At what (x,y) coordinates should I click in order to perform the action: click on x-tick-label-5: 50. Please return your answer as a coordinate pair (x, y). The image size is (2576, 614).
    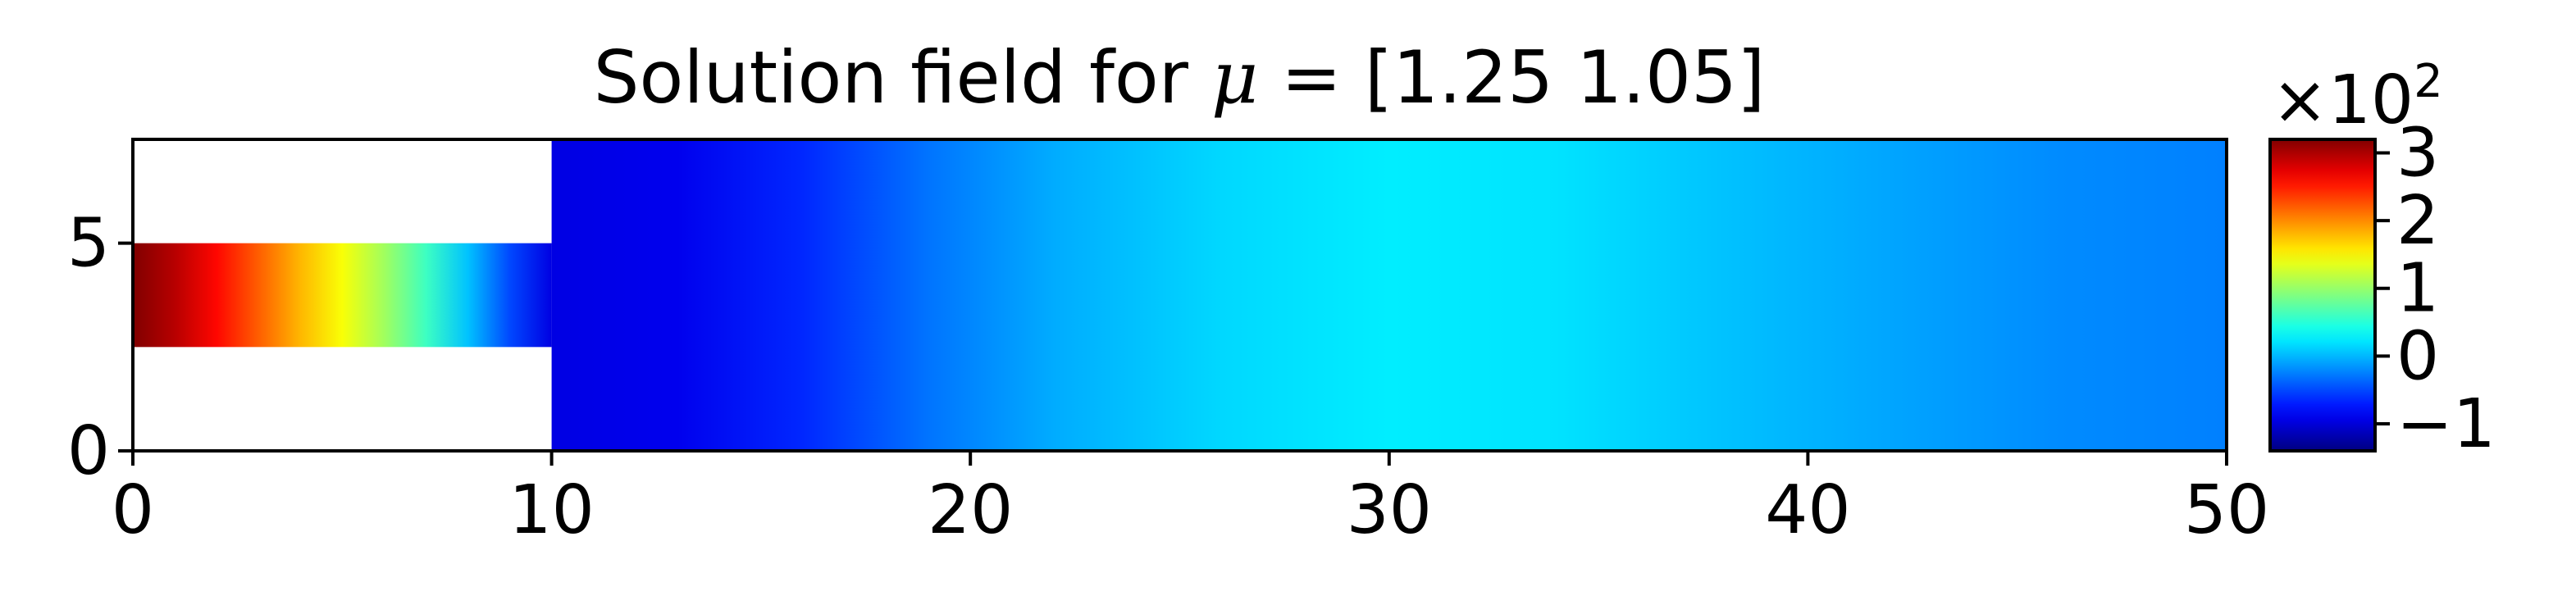
    Looking at the image, I should click on (2226, 510).